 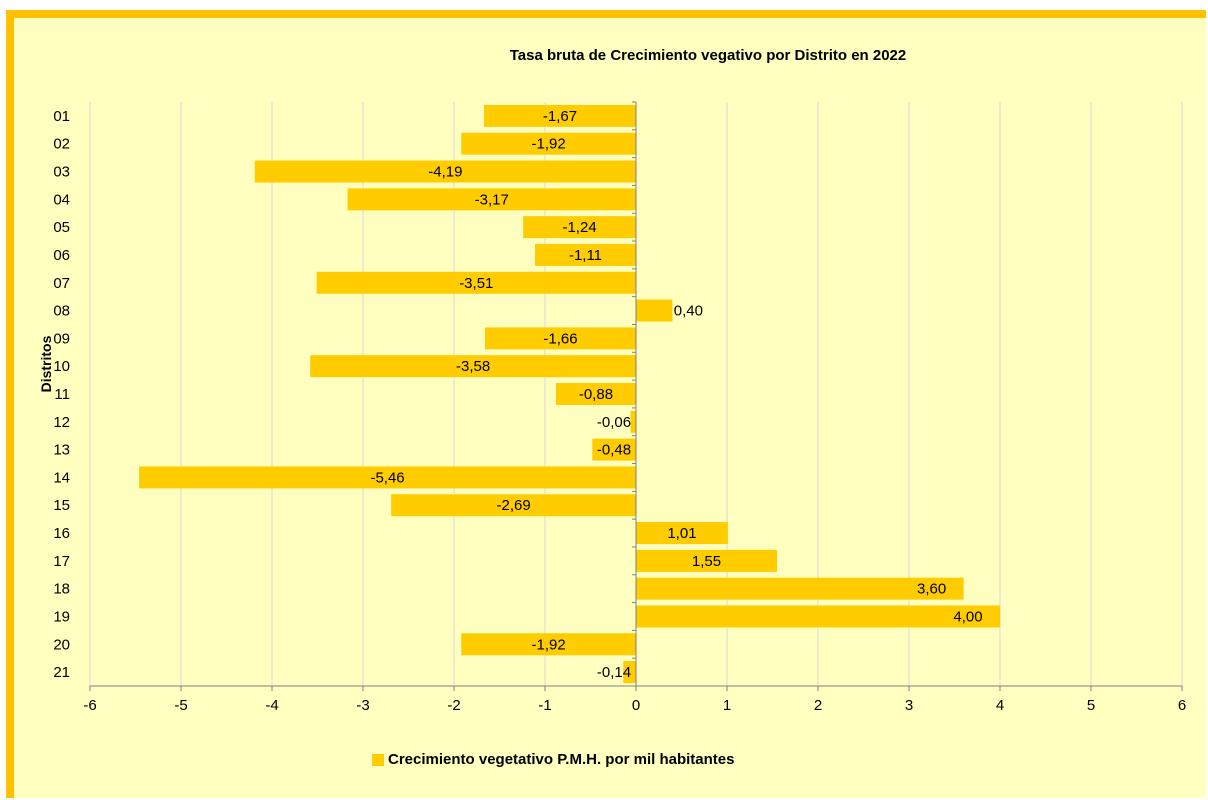 What do you see at coordinates (61, 450) in the screenshot?
I see `y-tick-label: 13` at bounding box center [61, 450].